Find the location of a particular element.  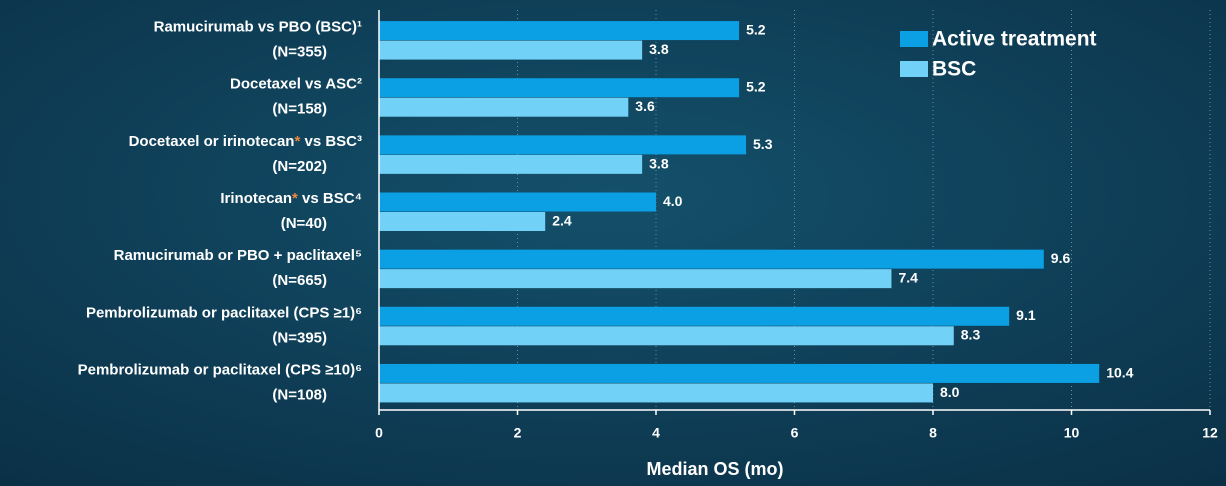

x-tick-label: 12 is located at coordinates (1210, 433).